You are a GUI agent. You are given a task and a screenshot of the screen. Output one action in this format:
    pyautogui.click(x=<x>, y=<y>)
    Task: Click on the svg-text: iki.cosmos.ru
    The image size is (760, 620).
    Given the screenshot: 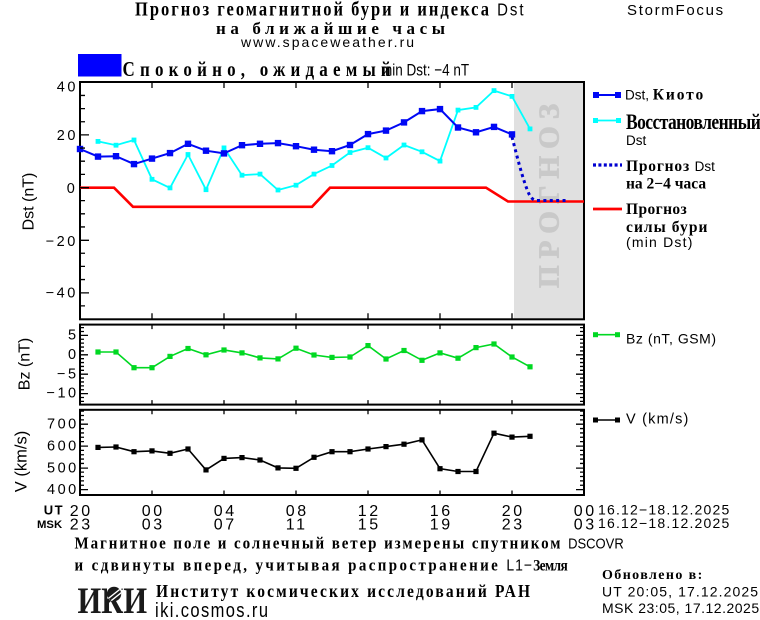 What is the action you would take?
    pyautogui.click(x=212, y=609)
    